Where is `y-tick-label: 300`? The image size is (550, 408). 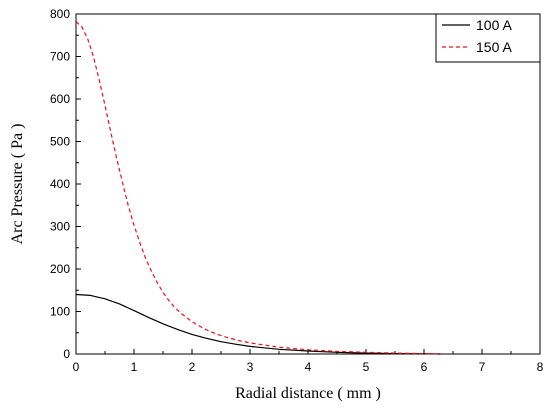 y-tick-label: 300 is located at coordinates (60, 227).